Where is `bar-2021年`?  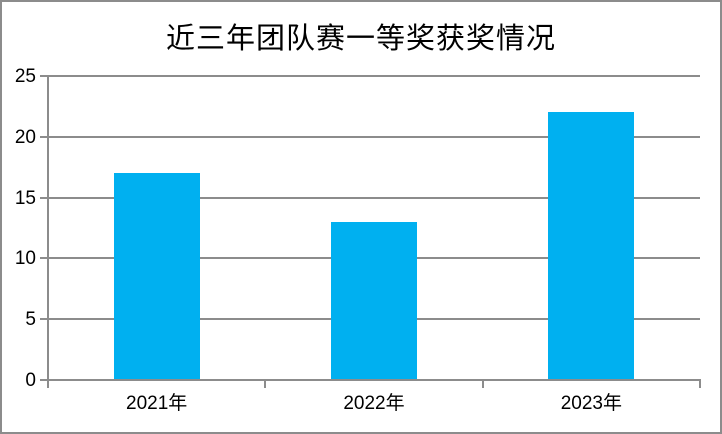
bar-2021年 is located at coordinates (156, 276).